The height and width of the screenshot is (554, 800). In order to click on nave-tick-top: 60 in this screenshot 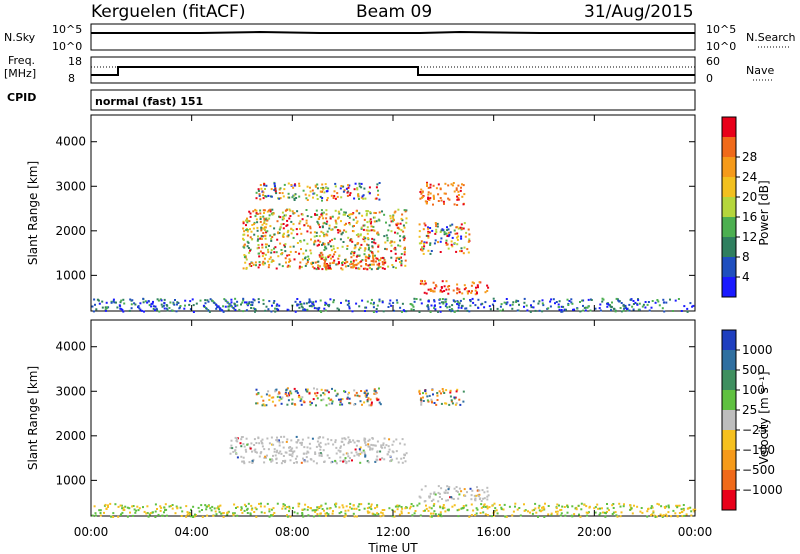, I will do `click(713, 61)`.